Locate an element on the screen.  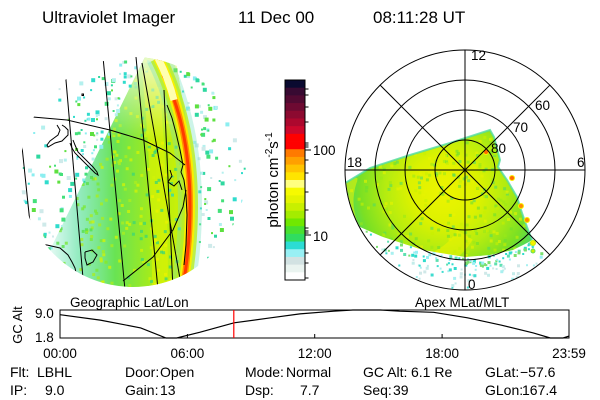
info-mode-value: Normal is located at coordinates (309, 372).